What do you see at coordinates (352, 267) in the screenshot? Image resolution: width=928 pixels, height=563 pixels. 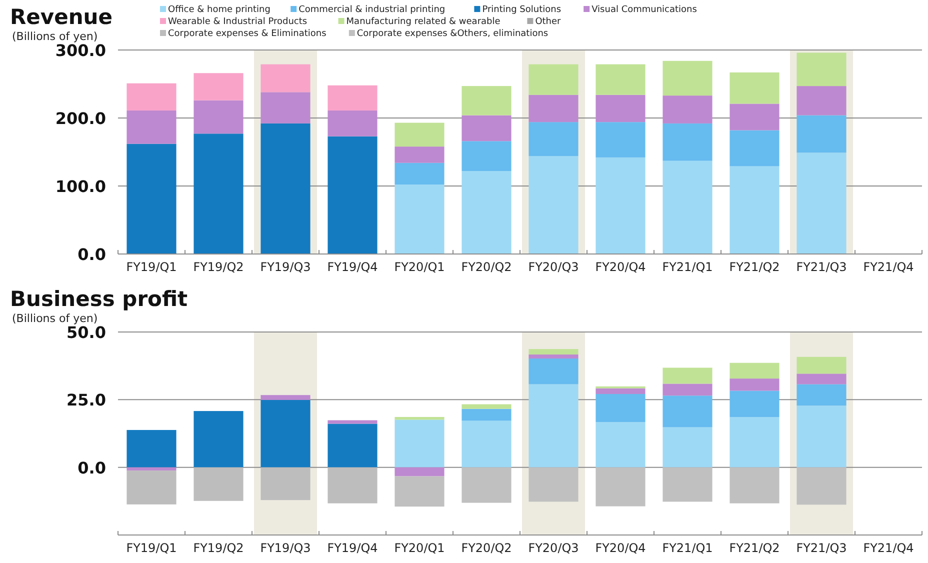 I see `x-tick-label: FY19/Q4` at bounding box center [352, 267].